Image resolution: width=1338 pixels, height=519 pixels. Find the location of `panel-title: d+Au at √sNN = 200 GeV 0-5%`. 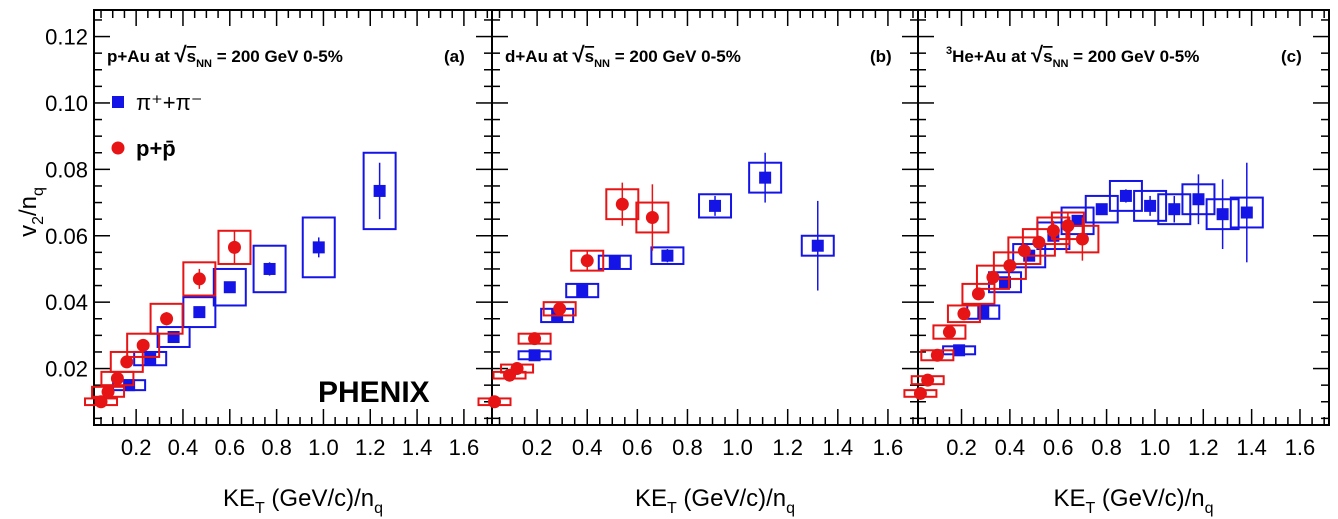

panel-title: d+Au at √sNN = 200 GeV 0-5% is located at coordinates (623, 56).